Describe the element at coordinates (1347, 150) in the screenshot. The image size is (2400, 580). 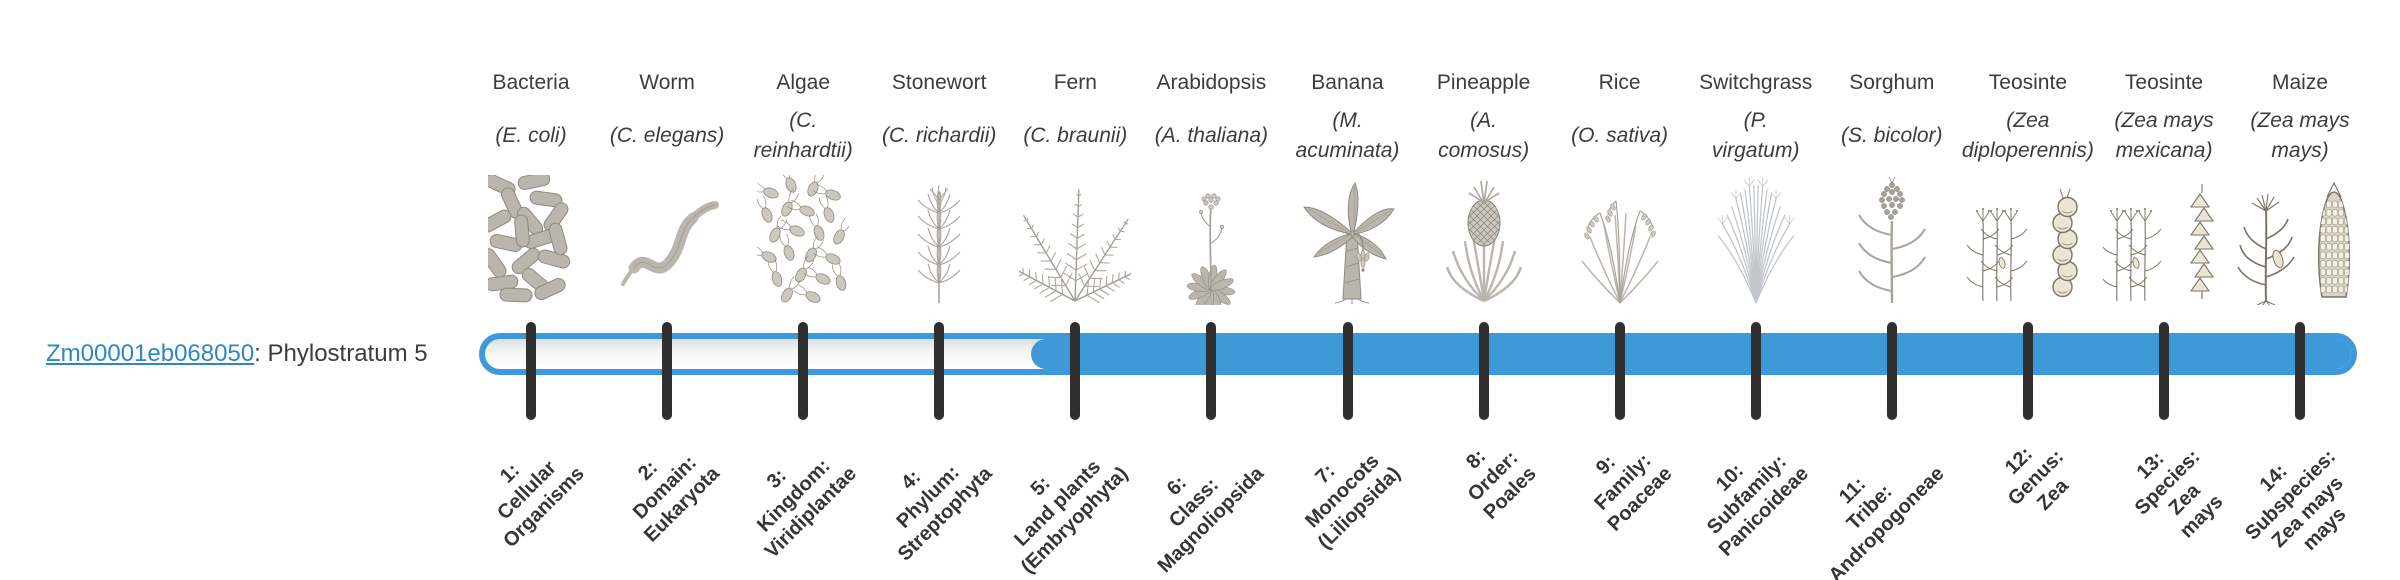
I see `scientific-name-line: acuminata)` at that location.